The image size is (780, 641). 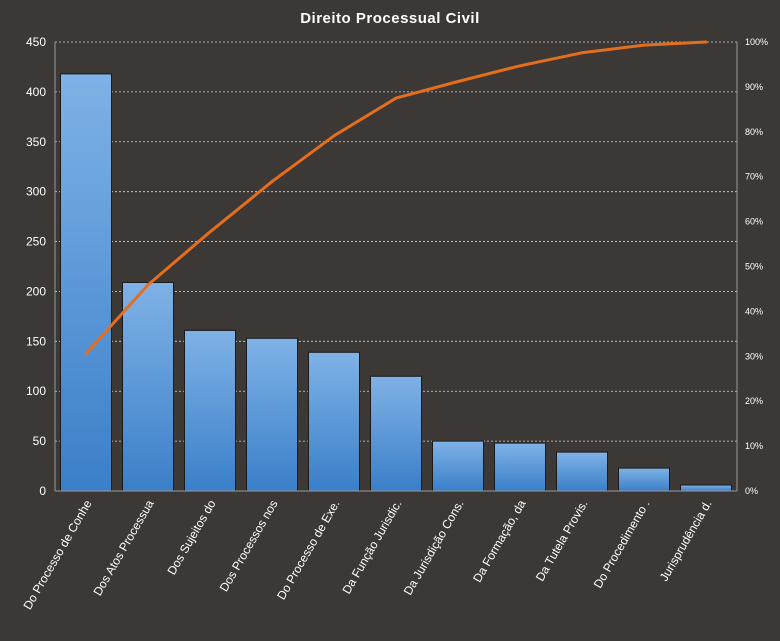 I want to click on x-axis-tick-label: Jurisprudência d., so click(x=686, y=541).